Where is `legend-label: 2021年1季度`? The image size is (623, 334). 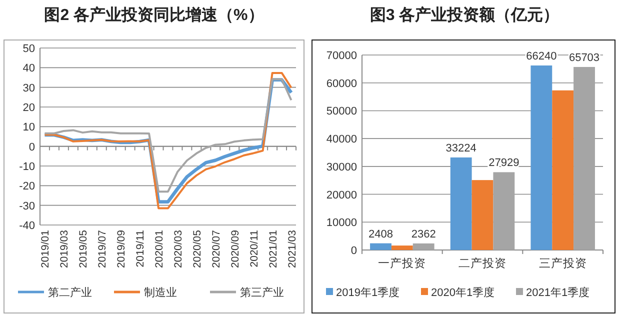
legend-label: 2021年1季度 is located at coordinates (558, 292).